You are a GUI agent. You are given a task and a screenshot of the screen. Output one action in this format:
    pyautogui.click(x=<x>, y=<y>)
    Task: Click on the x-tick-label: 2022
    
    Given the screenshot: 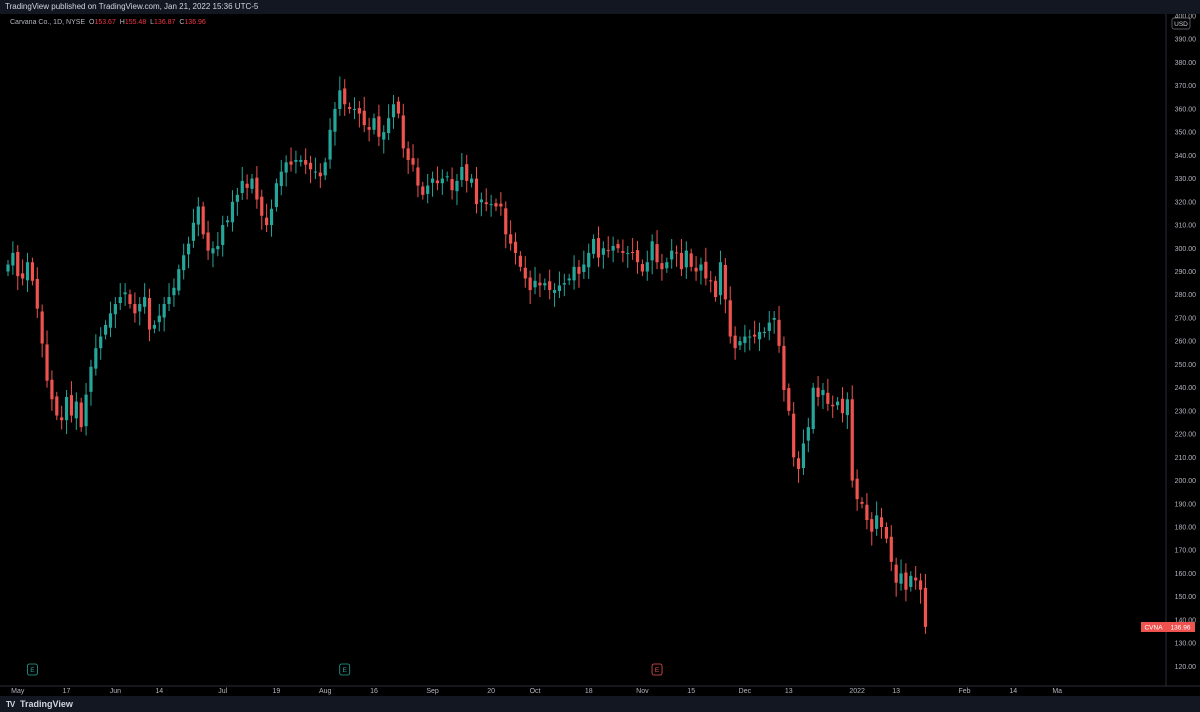 What is the action you would take?
    pyautogui.click(x=857, y=691)
    